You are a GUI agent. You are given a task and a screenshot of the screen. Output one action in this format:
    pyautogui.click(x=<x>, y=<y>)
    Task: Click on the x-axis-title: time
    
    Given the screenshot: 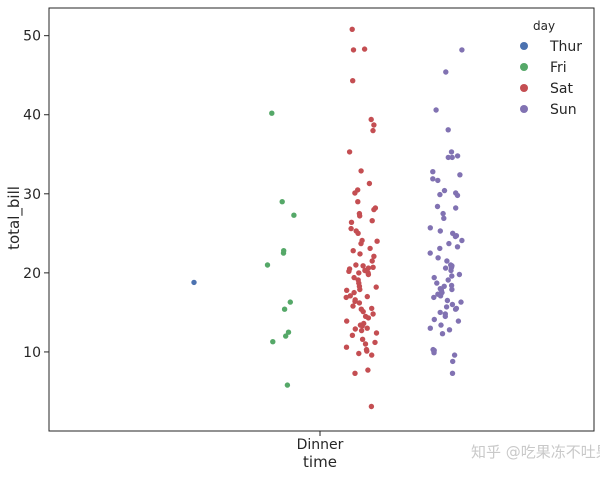 What is the action you would take?
    pyautogui.click(x=320, y=462)
    